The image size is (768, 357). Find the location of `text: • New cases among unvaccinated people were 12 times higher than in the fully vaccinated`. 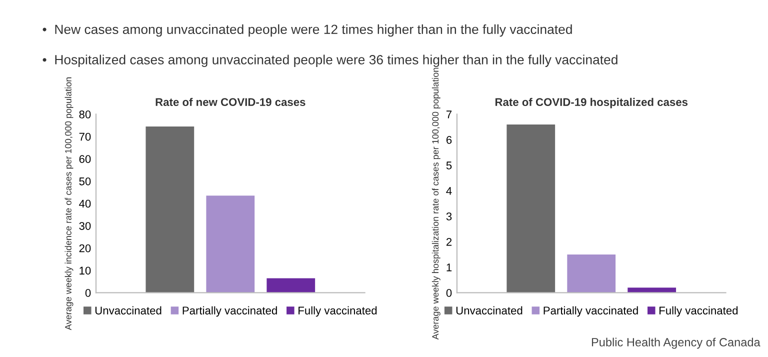

text: • New cases among unvaccinated people were 12 times higher than in the fully vaccinated is located at coordinates (307, 30).